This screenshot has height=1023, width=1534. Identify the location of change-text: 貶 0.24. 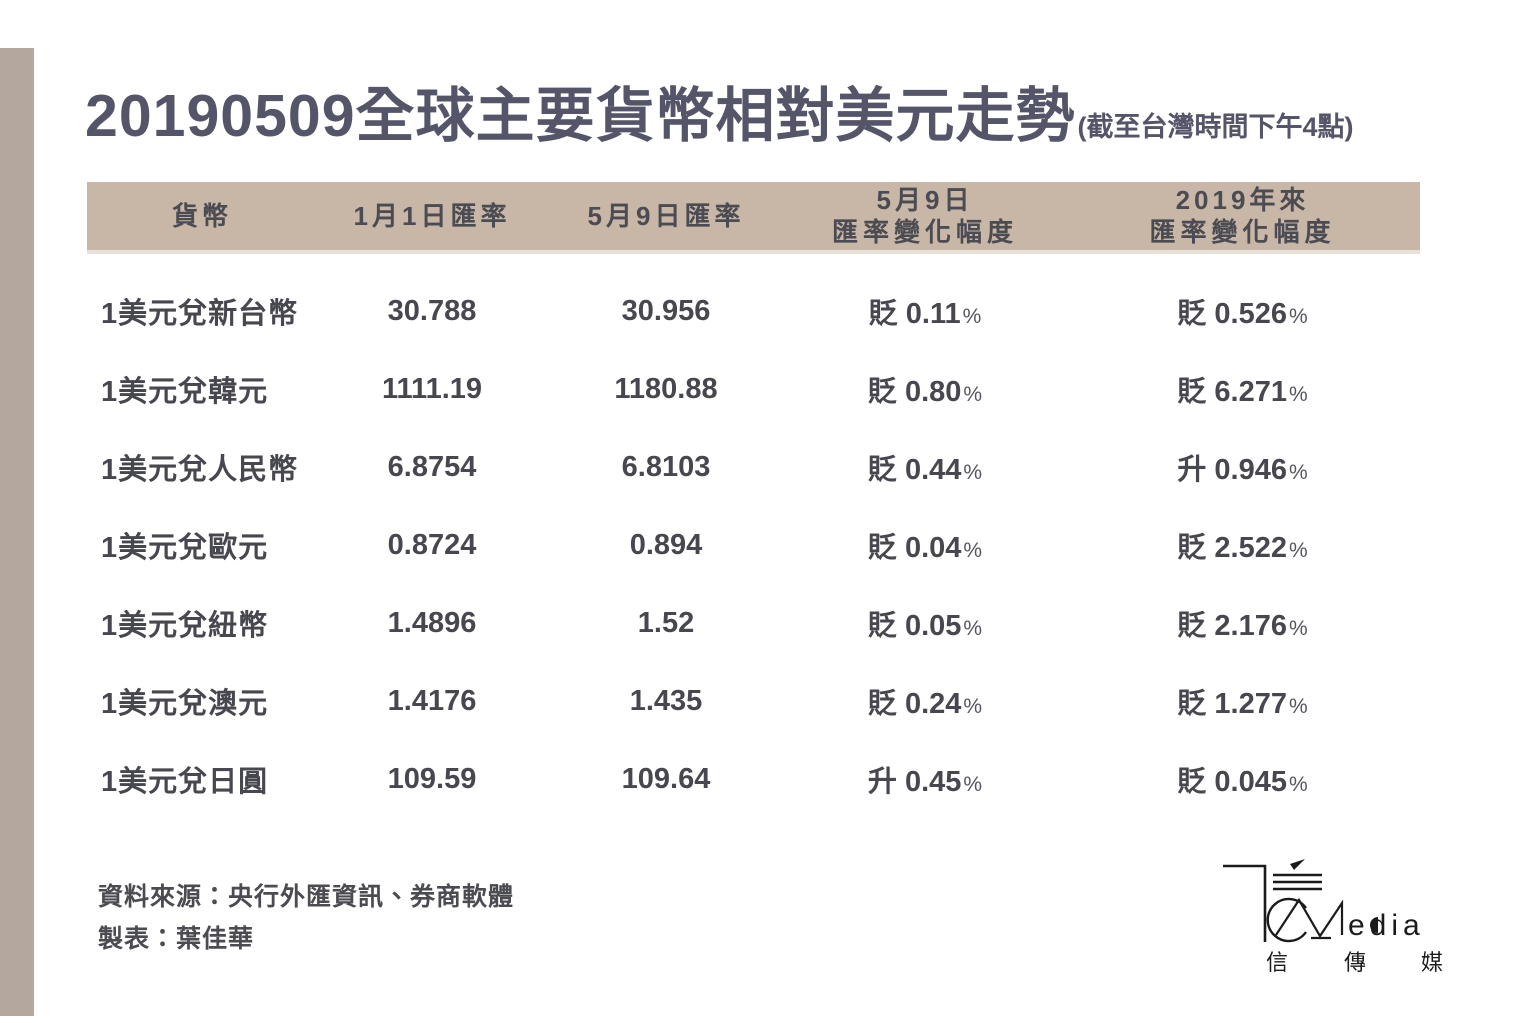
(914, 704).